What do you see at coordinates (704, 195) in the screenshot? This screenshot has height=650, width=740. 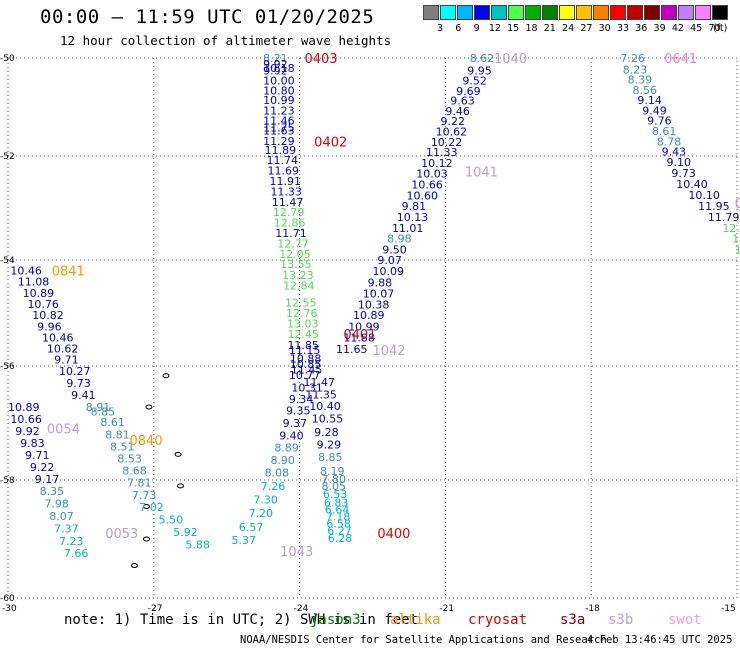 I see `wave-height-value: 10.10` at bounding box center [704, 195].